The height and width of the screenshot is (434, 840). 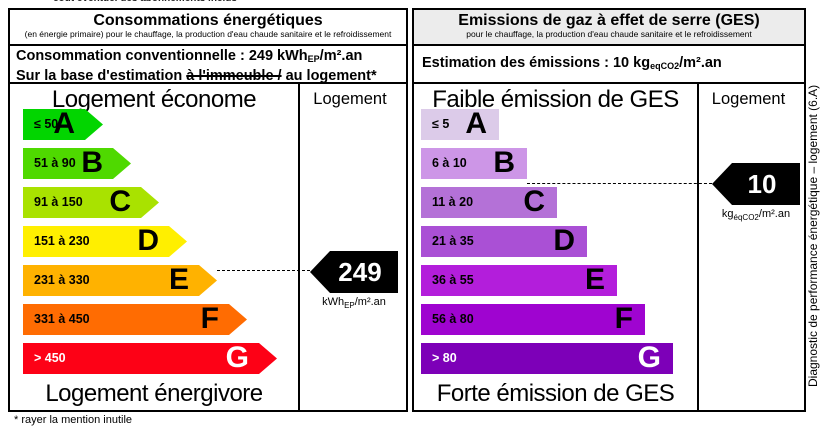 I want to click on struck-mention: à l'immeuble /, so click(x=234, y=76).